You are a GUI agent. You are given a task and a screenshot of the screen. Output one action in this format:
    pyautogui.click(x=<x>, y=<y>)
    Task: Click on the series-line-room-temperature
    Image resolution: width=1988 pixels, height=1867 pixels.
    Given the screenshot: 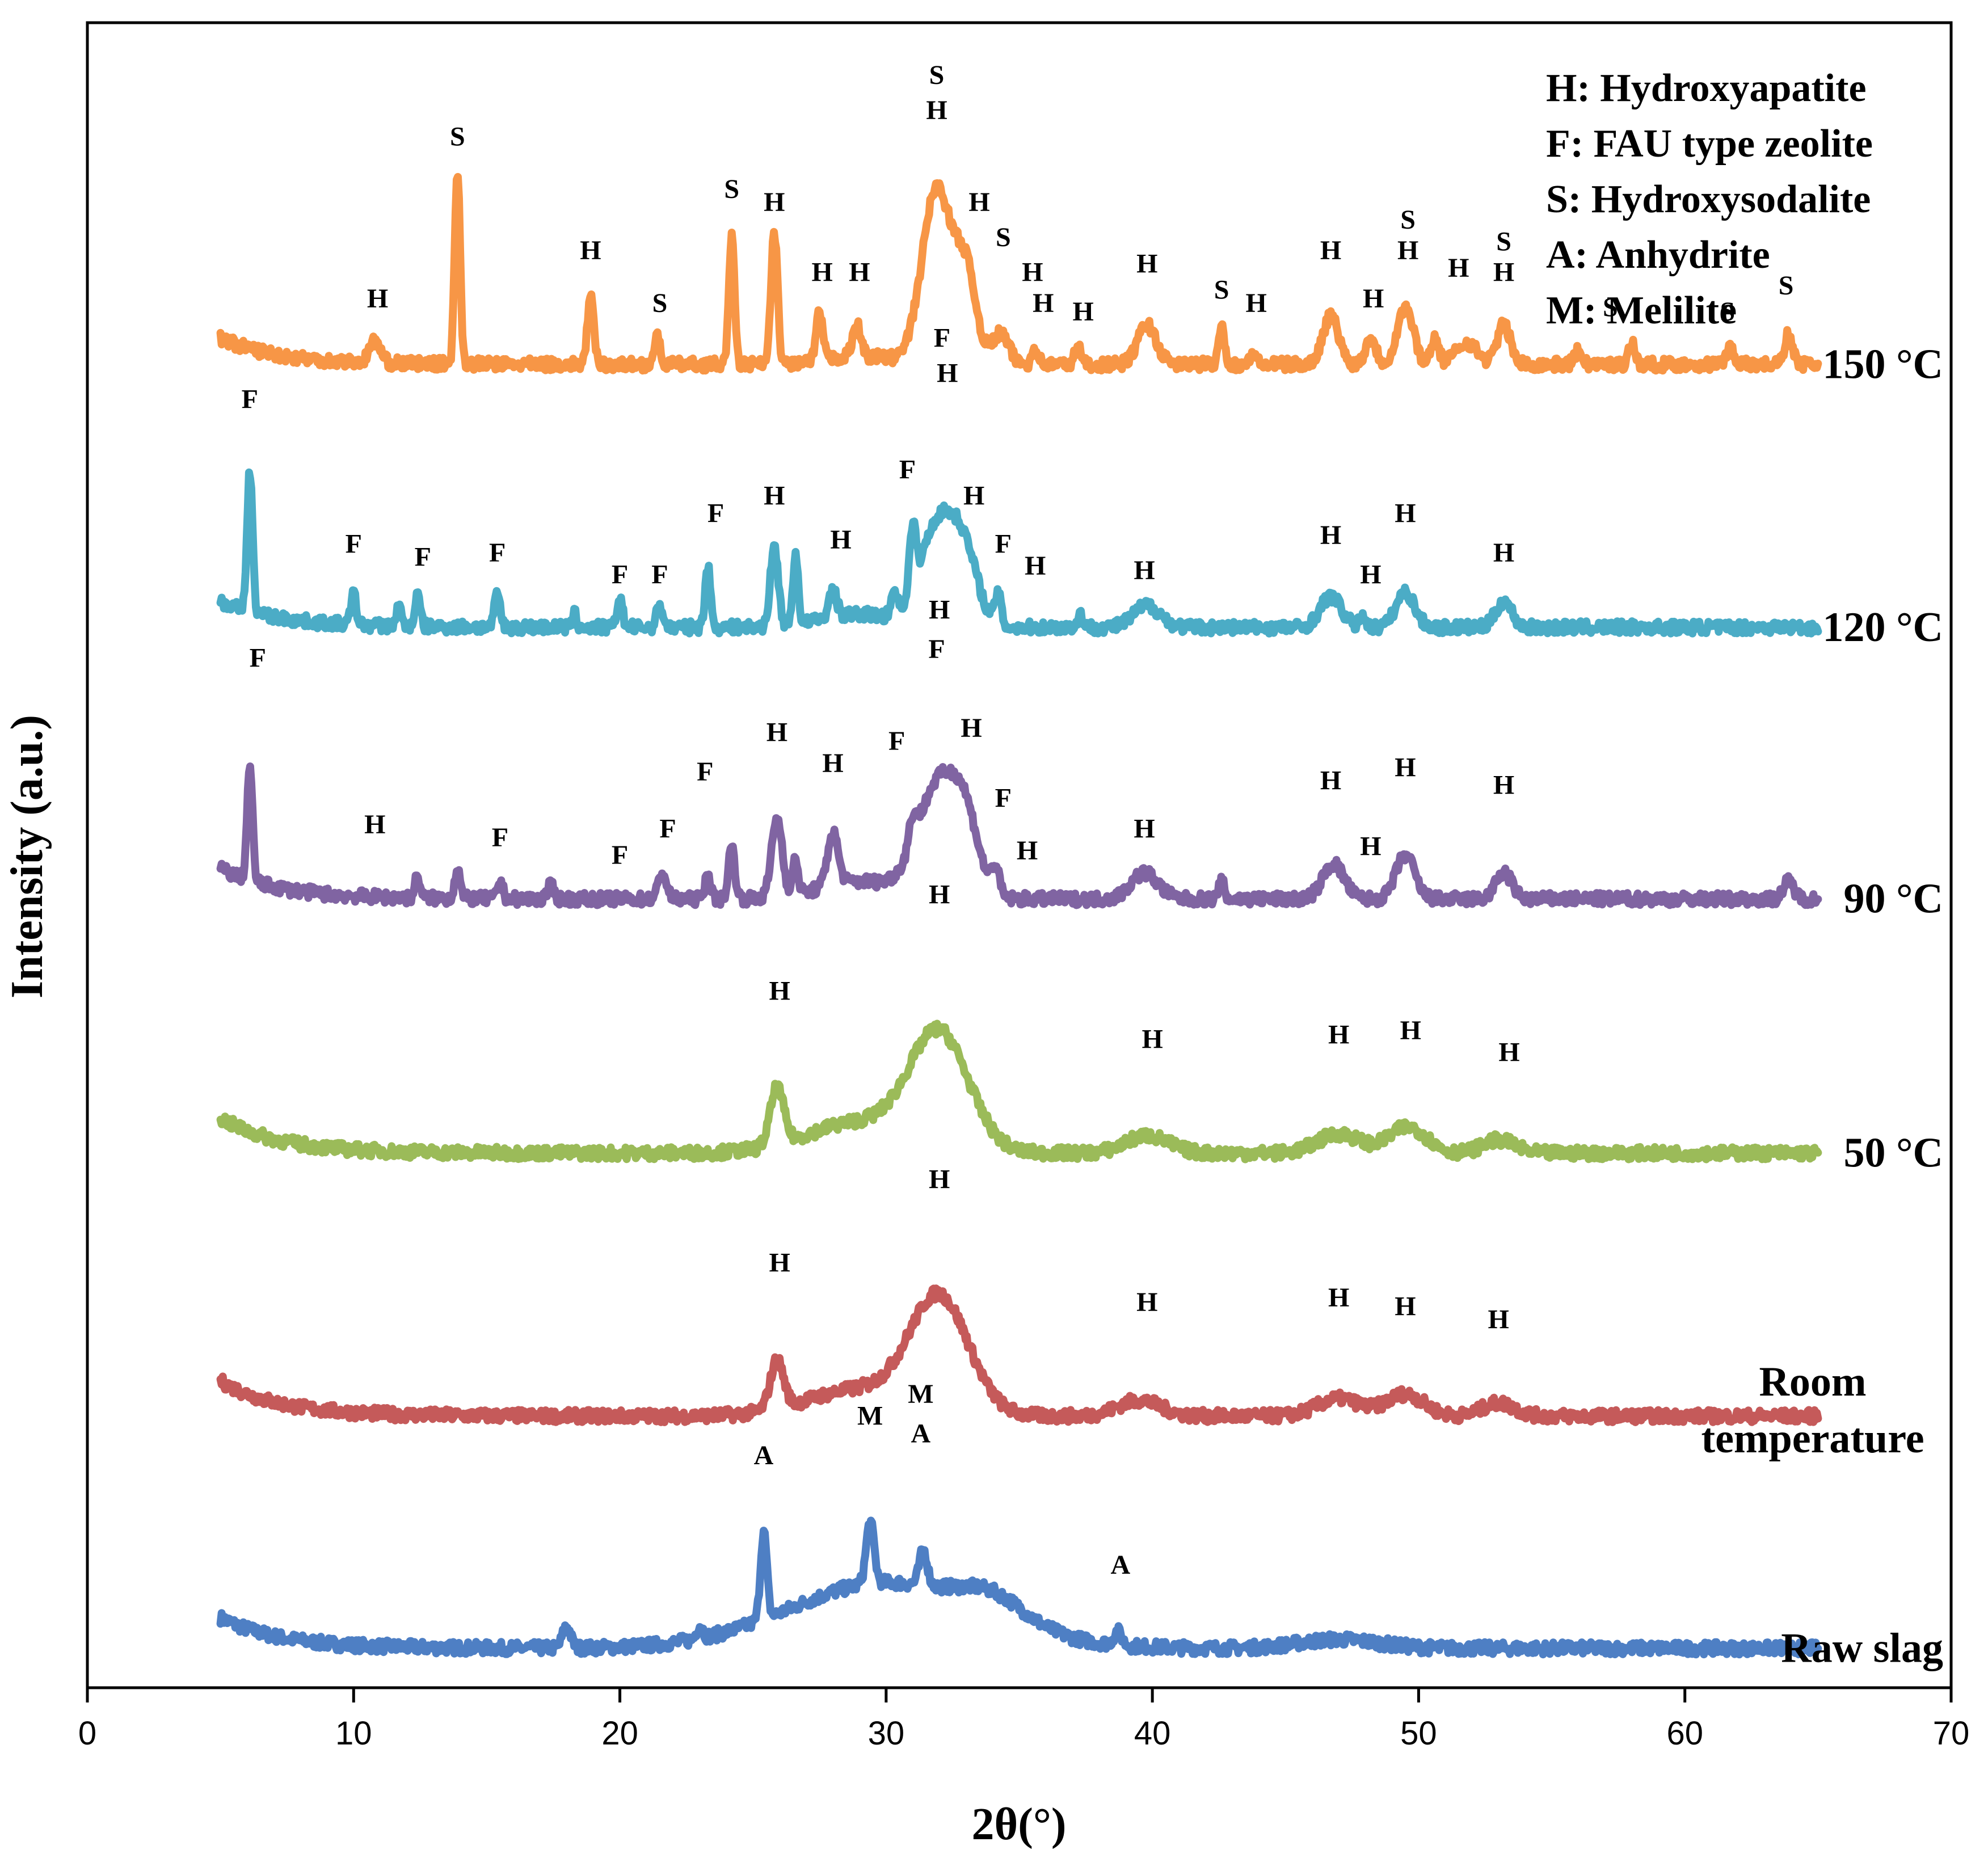 What is the action you would take?
    pyautogui.click(x=1019, y=1355)
    